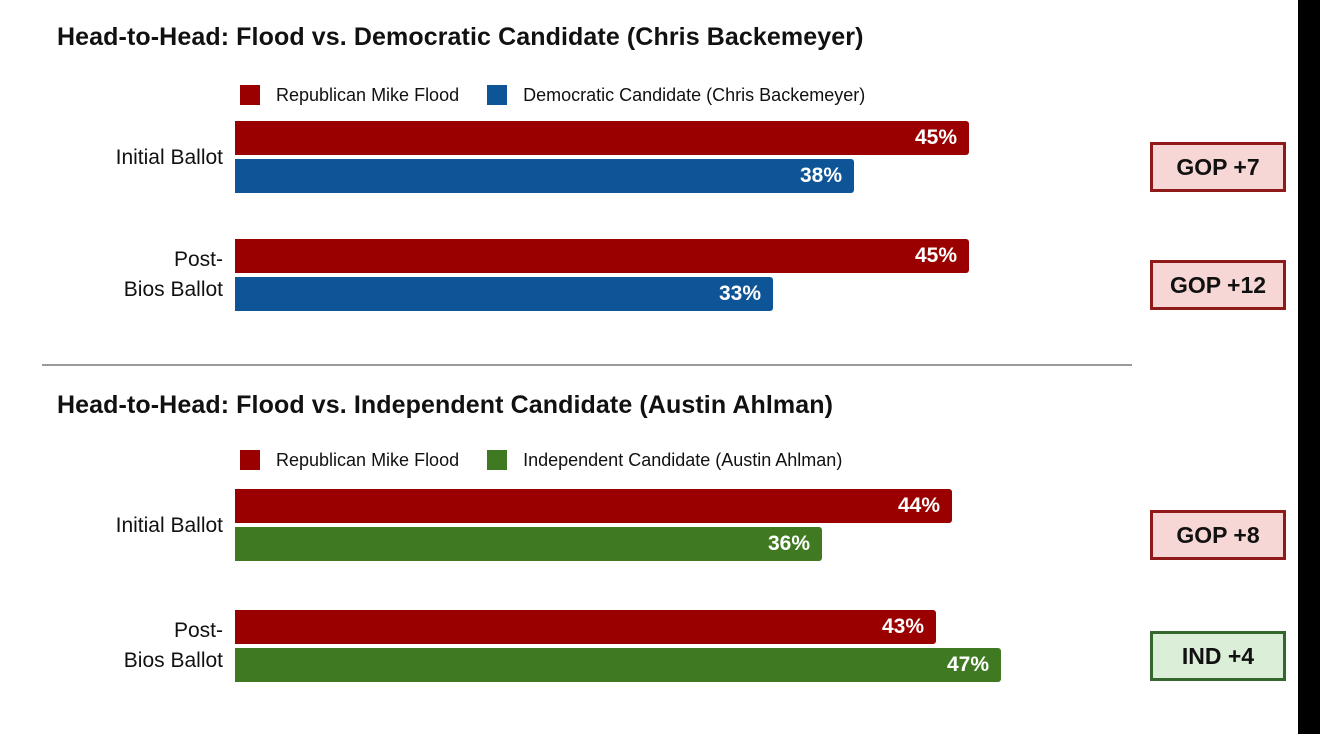 The width and height of the screenshot is (1320, 734). I want to click on bar-democratic: 33%, so click(504, 294).